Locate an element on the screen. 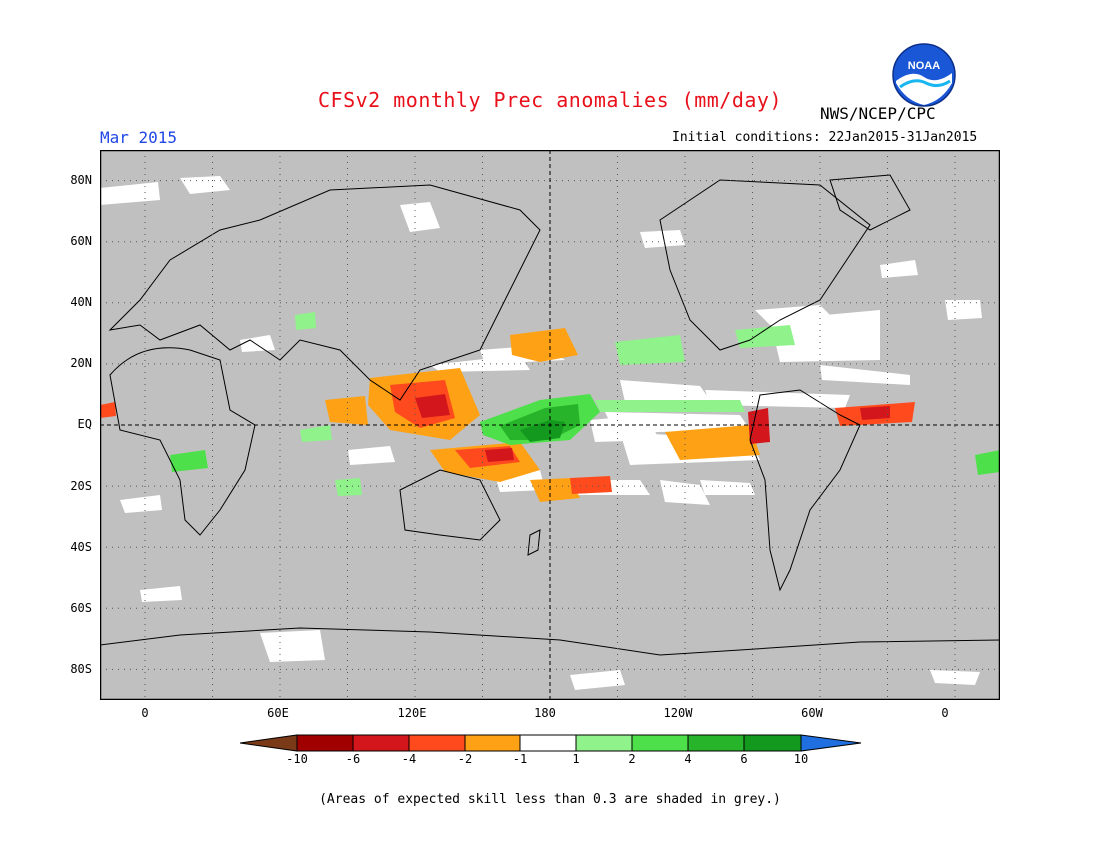 This screenshot has height=850, width=1100. lon-label-120e: 120E is located at coordinates (412, 713).